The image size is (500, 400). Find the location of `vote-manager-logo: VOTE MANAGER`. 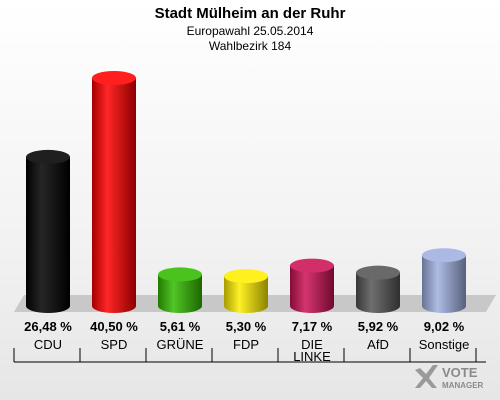

vote-manager-logo: VOTE MANAGER is located at coordinates (451, 377).